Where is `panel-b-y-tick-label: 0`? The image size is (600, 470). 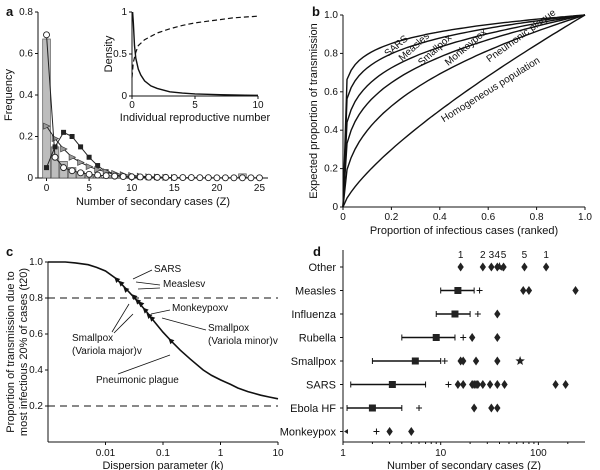 panel-b-y-tick-label: 0 is located at coordinates (335, 207).